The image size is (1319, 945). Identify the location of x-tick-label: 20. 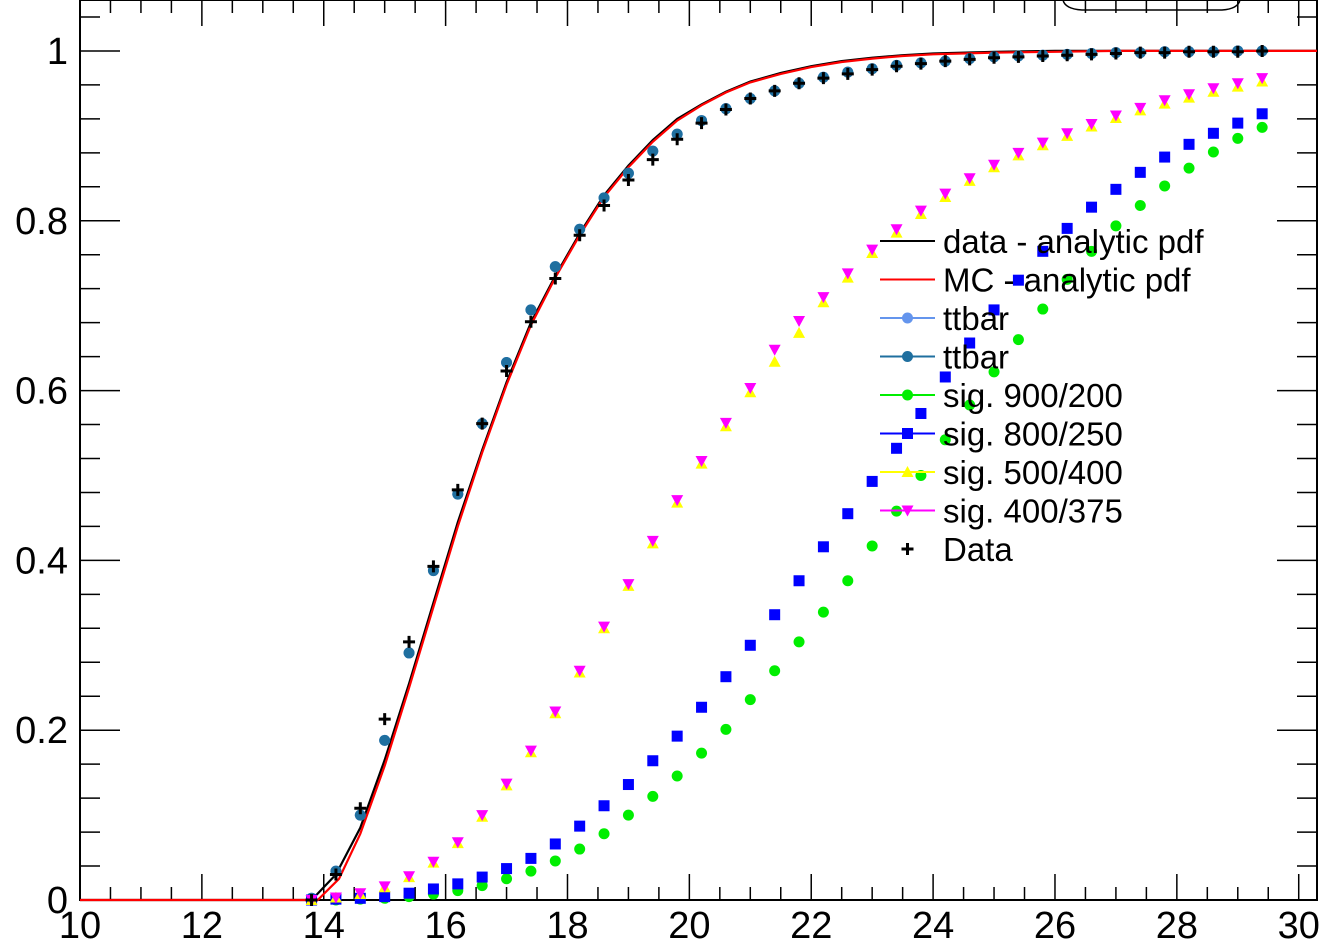
(689, 925).